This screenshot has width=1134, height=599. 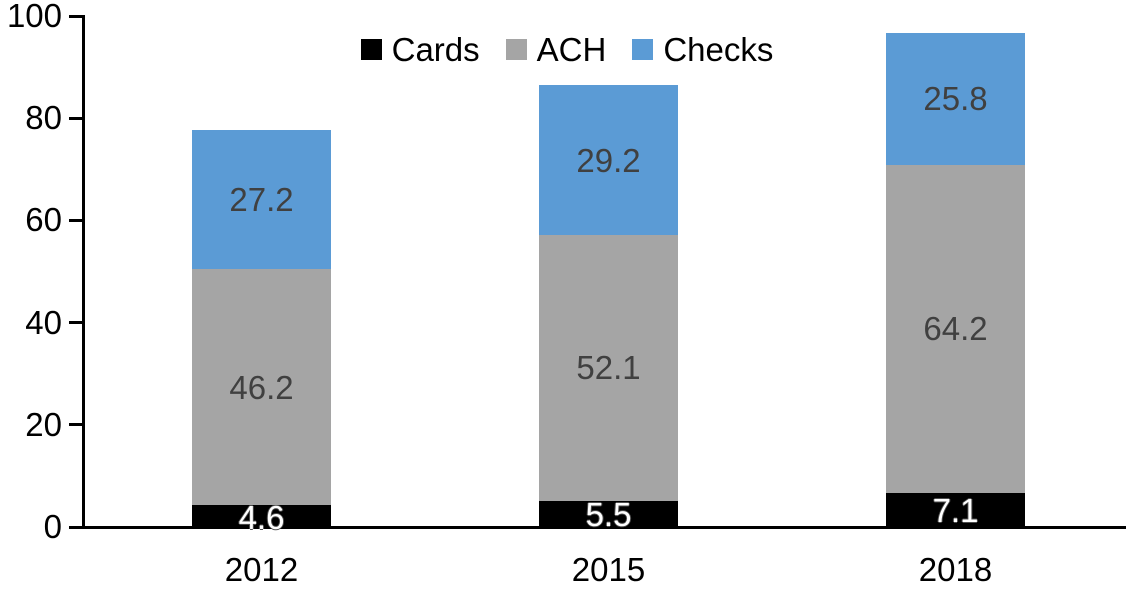 I want to click on y-axis-tick-label: 100, so click(x=34, y=17).